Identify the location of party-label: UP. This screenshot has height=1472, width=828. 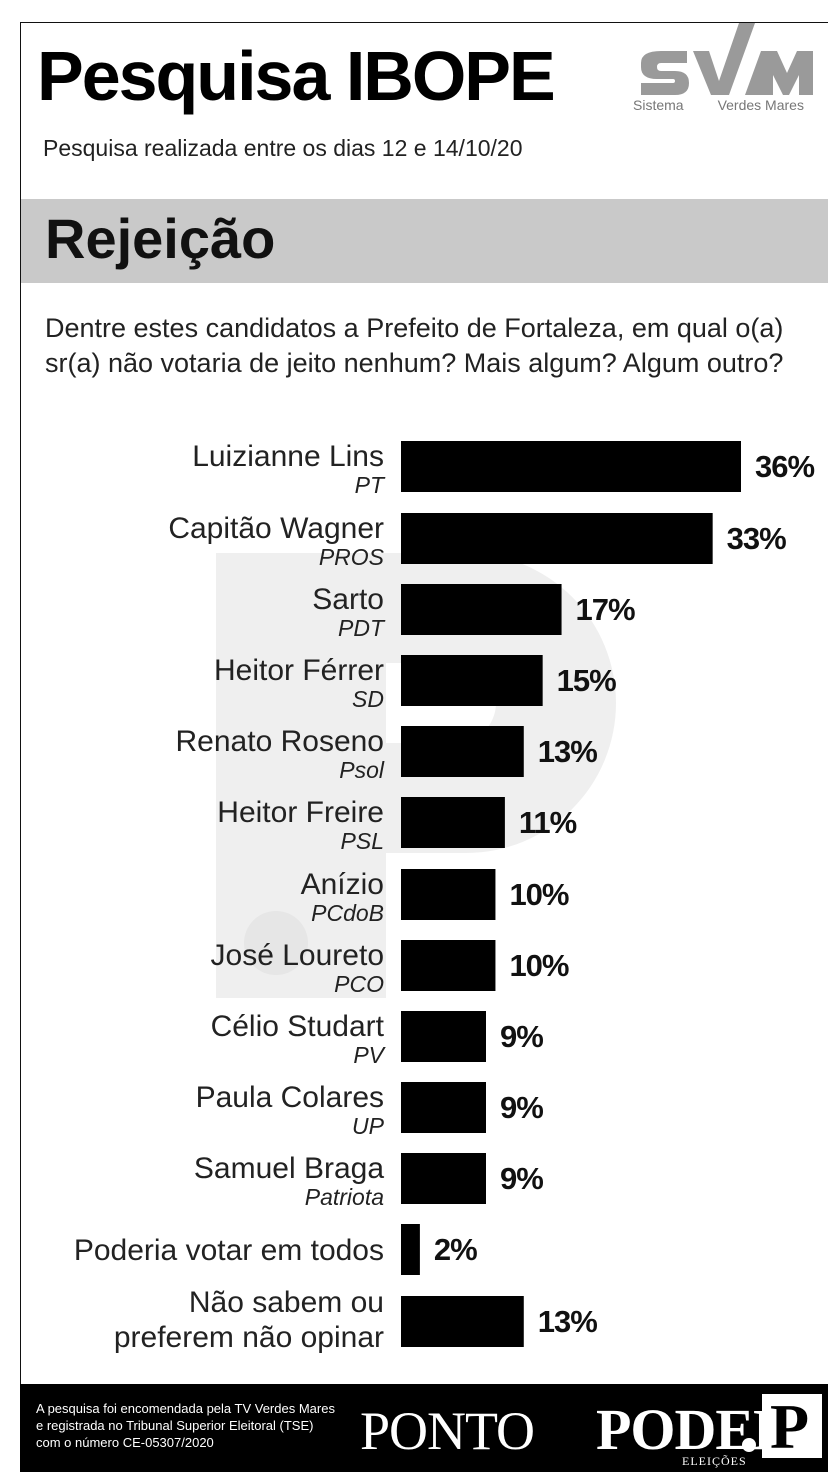
(368, 1126).